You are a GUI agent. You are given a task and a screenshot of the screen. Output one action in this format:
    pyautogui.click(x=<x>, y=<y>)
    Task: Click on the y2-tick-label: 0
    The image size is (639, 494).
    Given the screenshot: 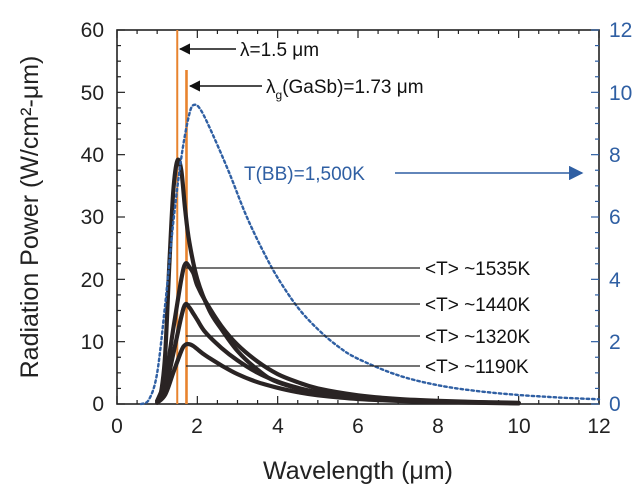 What is the action you would take?
    pyautogui.click(x=615, y=404)
    